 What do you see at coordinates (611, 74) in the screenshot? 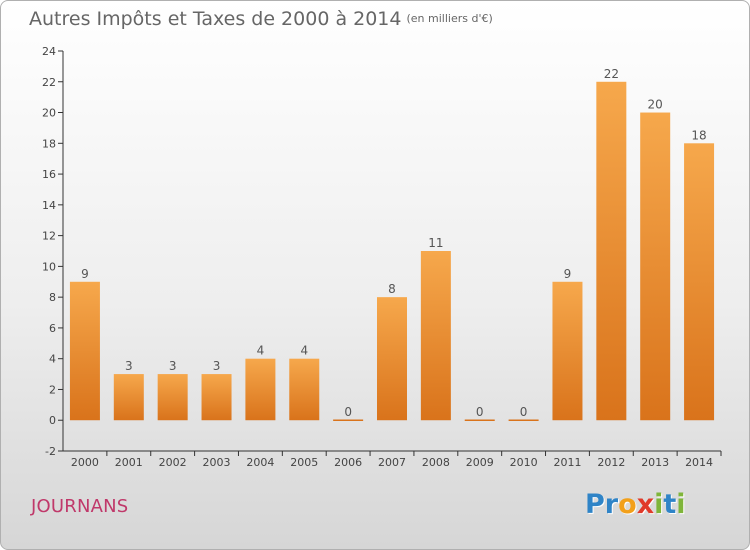
I see `data-label: 22` at bounding box center [611, 74].